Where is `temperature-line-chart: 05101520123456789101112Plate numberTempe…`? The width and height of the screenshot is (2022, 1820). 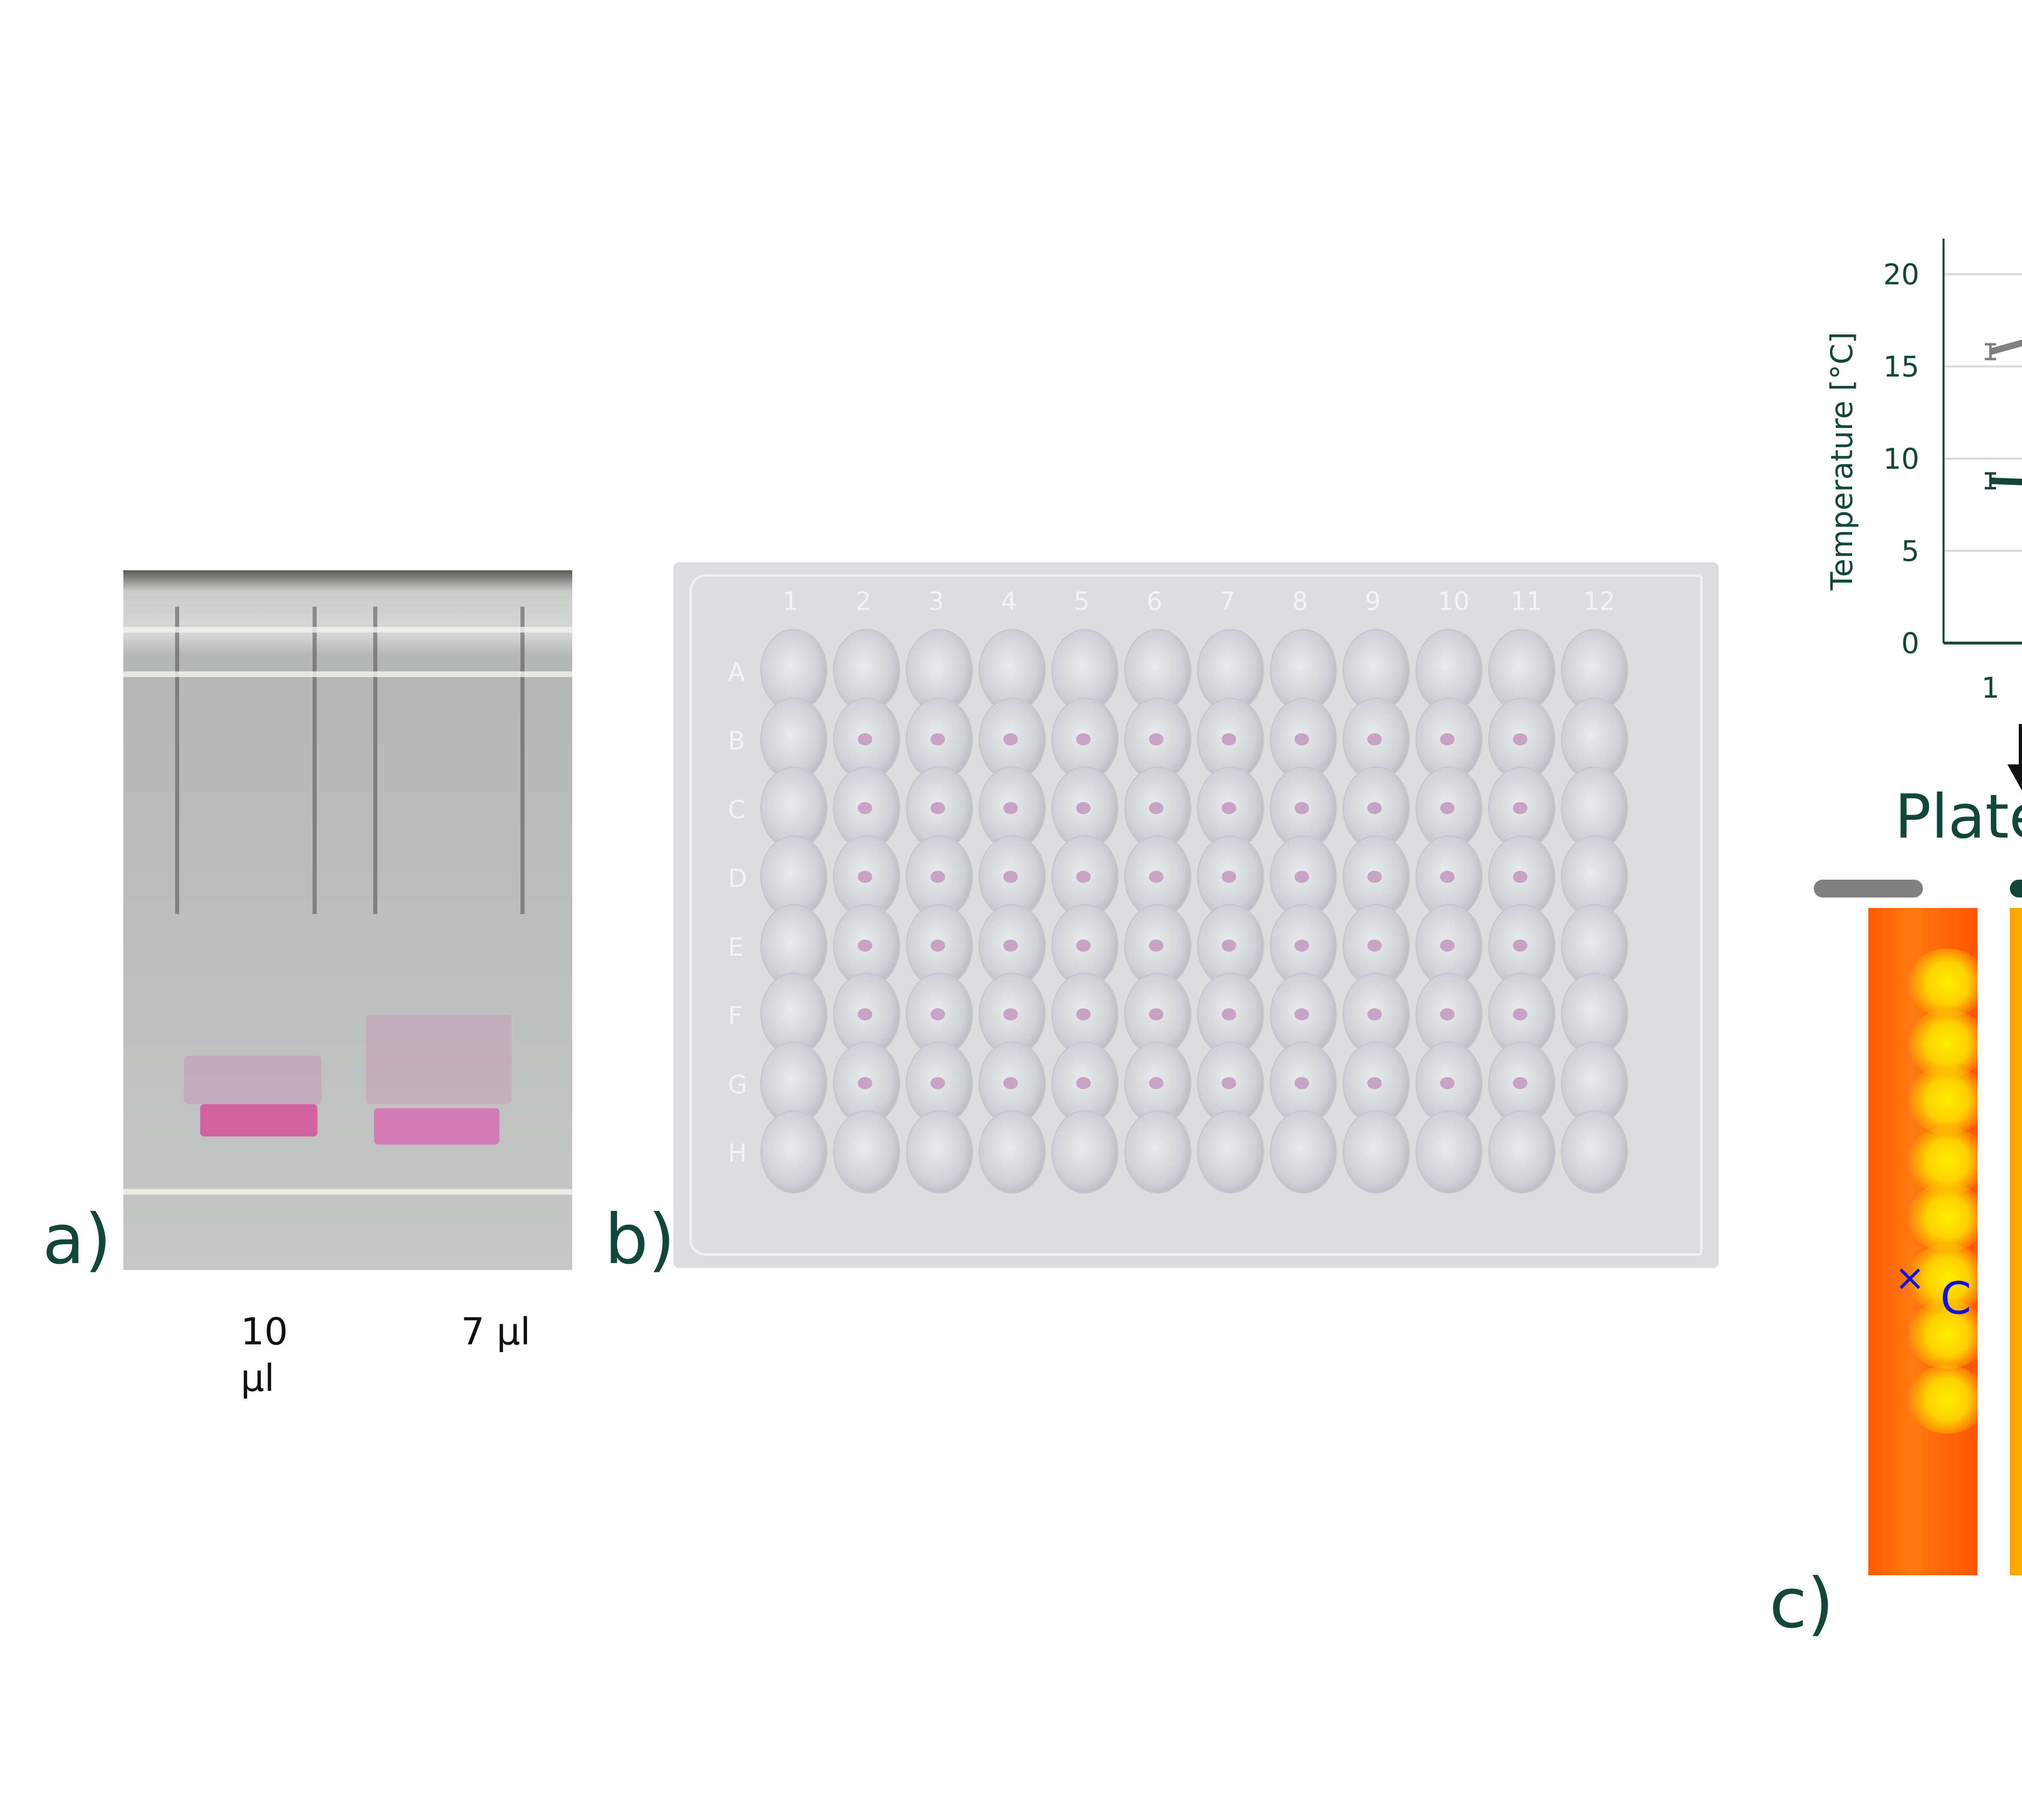 temperature-line-chart: 05101520123456789101112Plate numberTempe… is located at coordinates (1921, 485).